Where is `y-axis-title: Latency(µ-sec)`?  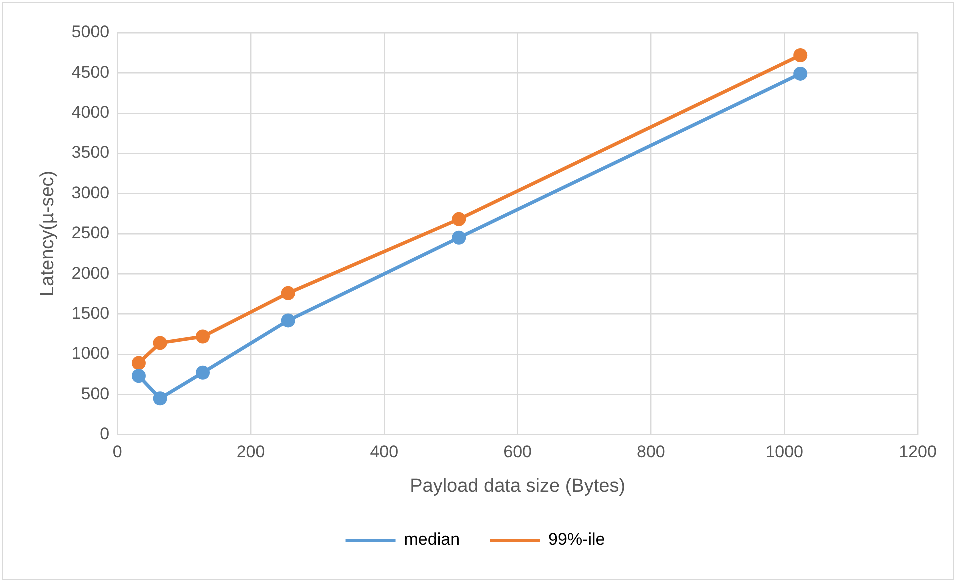
y-axis-title: Latency(µ-sec) is located at coordinates (48, 233).